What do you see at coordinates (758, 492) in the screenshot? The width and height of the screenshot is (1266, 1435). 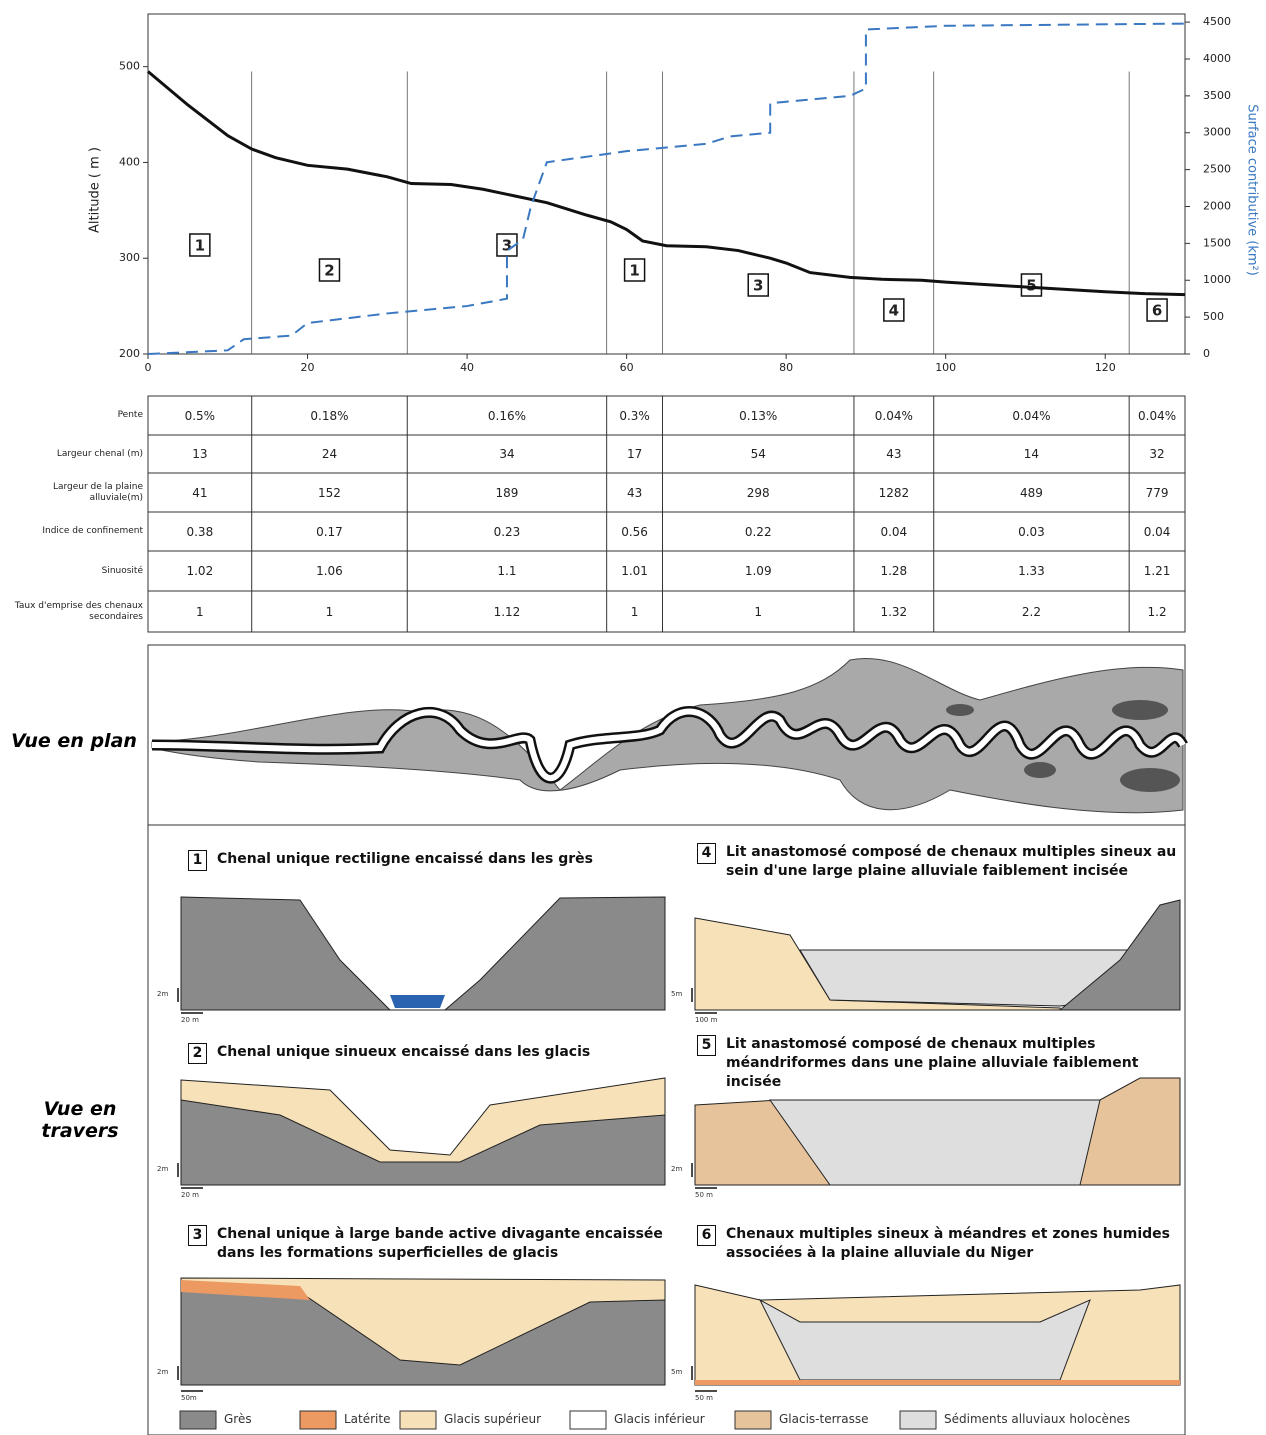 I see `table-cell: 298` at bounding box center [758, 492].